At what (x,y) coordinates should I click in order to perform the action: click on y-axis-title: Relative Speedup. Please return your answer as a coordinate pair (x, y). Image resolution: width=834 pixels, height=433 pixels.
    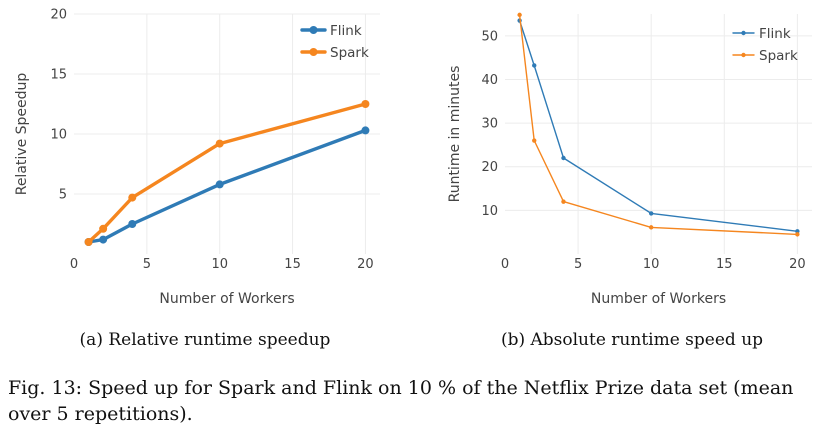
    Looking at the image, I should click on (22, 134).